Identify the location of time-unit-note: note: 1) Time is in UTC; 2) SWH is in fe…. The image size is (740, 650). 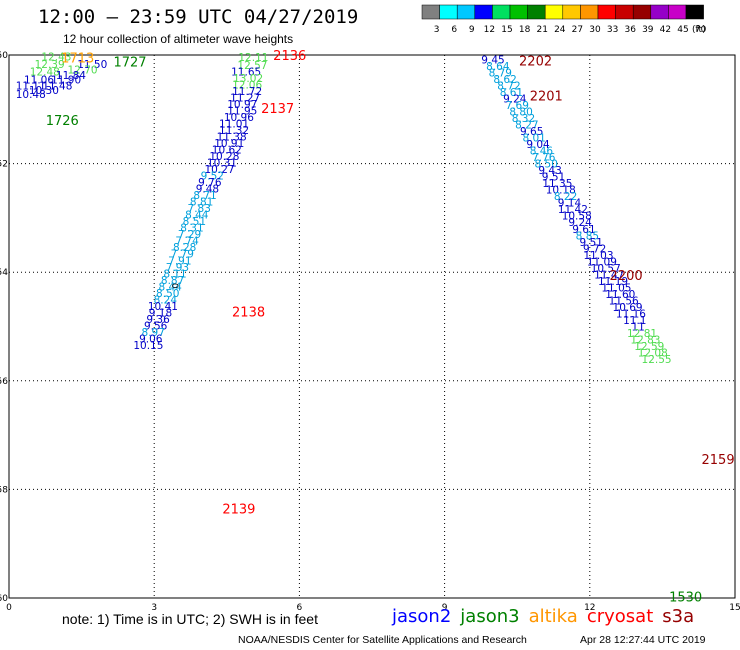
(190, 619).